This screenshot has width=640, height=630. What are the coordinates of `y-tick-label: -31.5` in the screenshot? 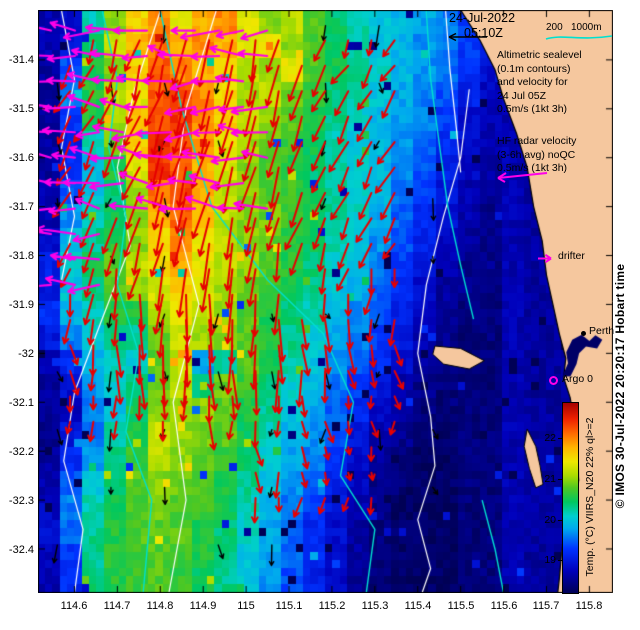 It's located at (21, 109).